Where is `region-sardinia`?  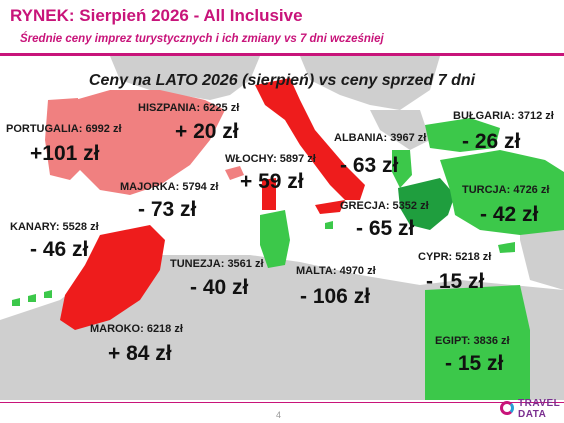 region-sardinia is located at coordinates (269, 194).